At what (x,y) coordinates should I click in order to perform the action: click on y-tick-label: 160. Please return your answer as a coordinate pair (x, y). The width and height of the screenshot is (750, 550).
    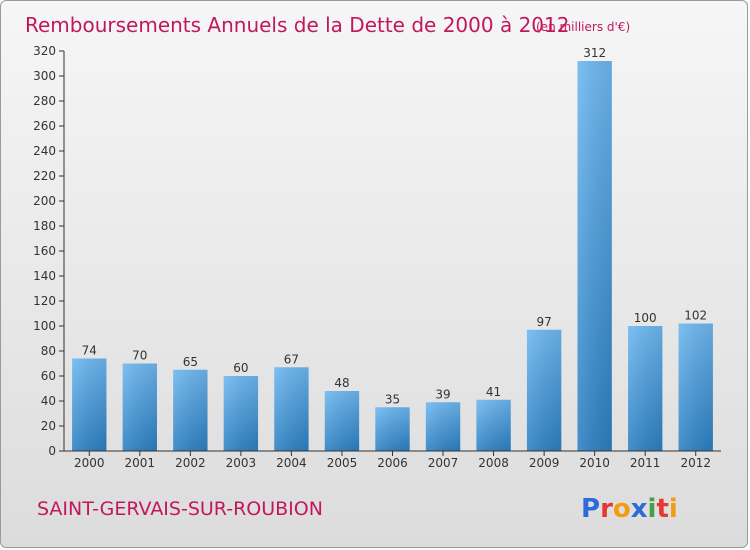
    Looking at the image, I should click on (44, 251).